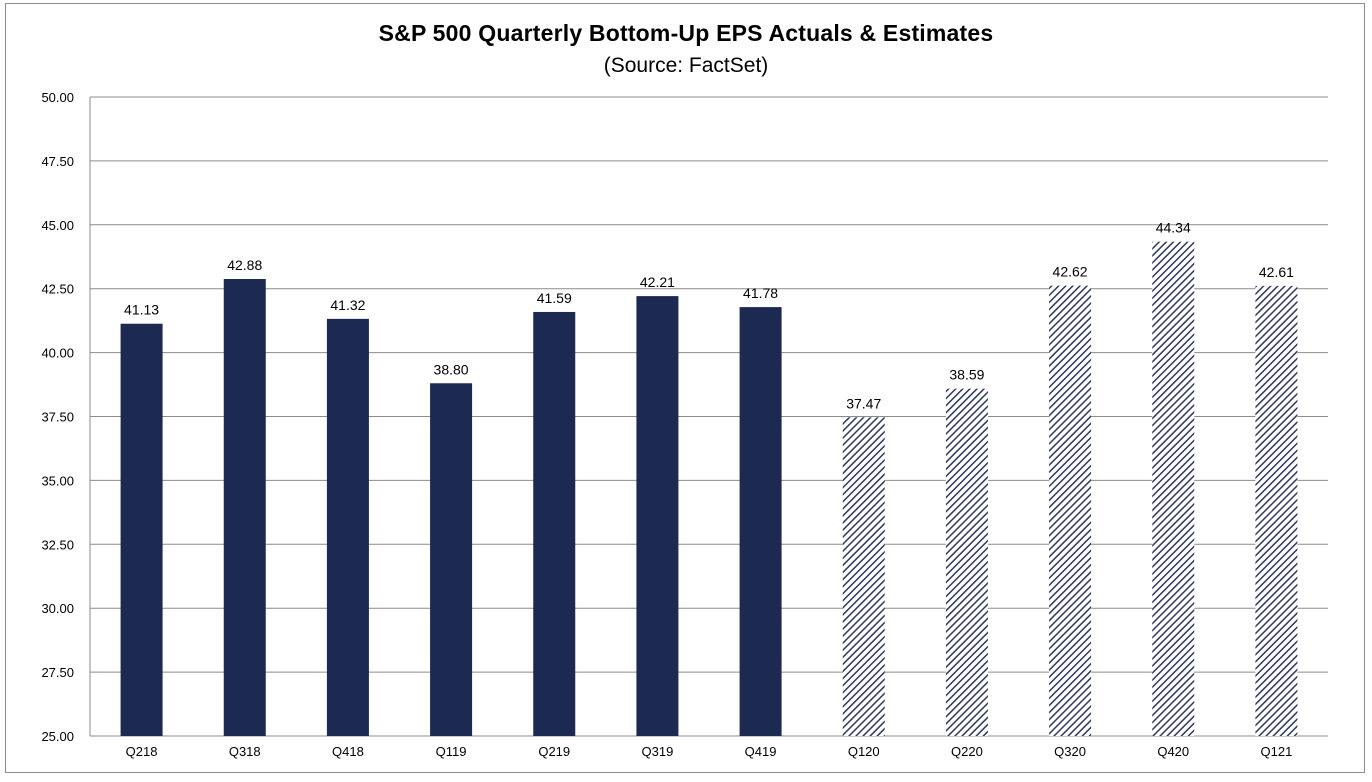 Image resolution: width=1372 pixels, height=782 pixels. I want to click on x-tick-label: Q121, so click(1277, 751).